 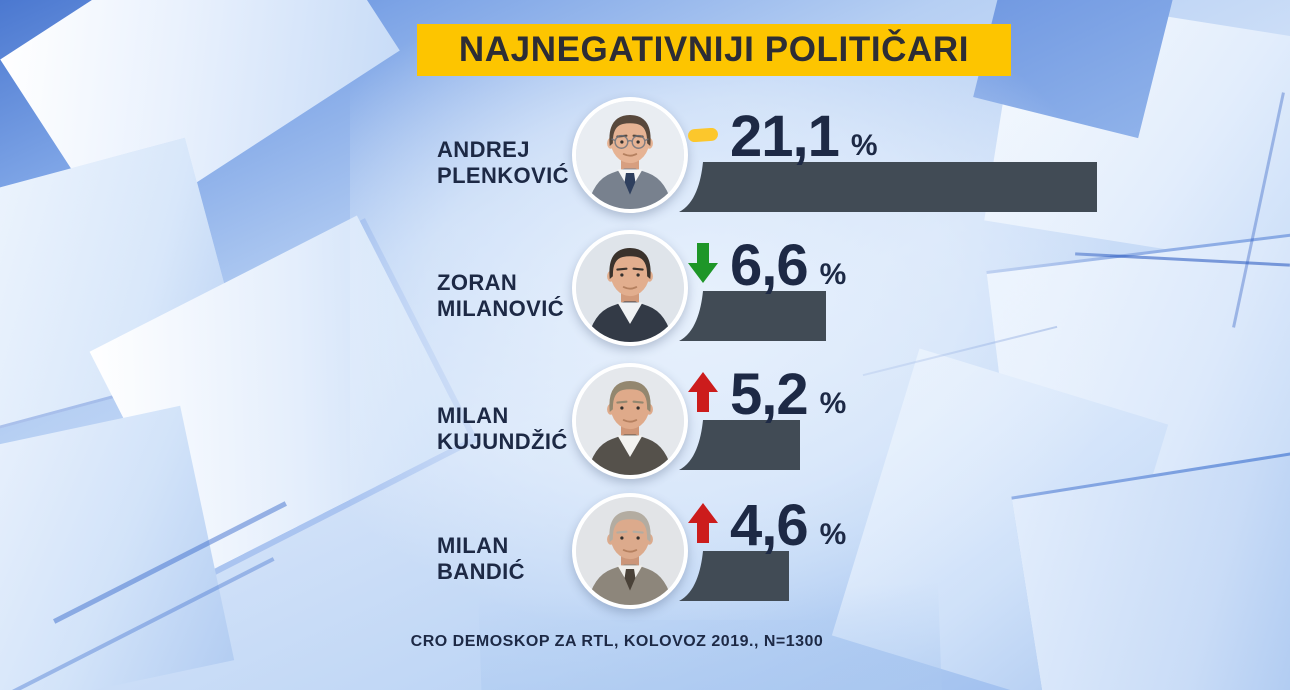 What do you see at coordinates (769, 394) in the screenshot?
I see `value-label: 5,2` at bounding box center [769, 394].